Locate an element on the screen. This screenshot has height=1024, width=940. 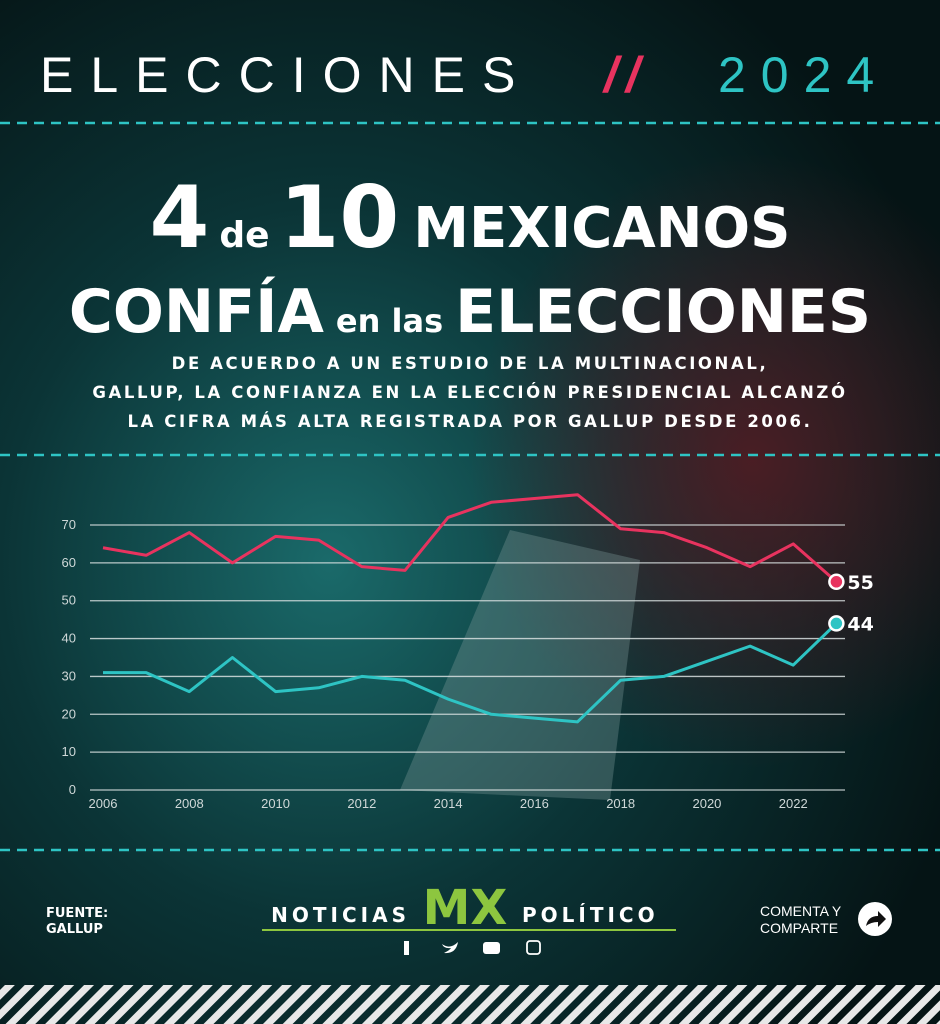
header-word: ELECCIONES is located at coordinates (286, 75).